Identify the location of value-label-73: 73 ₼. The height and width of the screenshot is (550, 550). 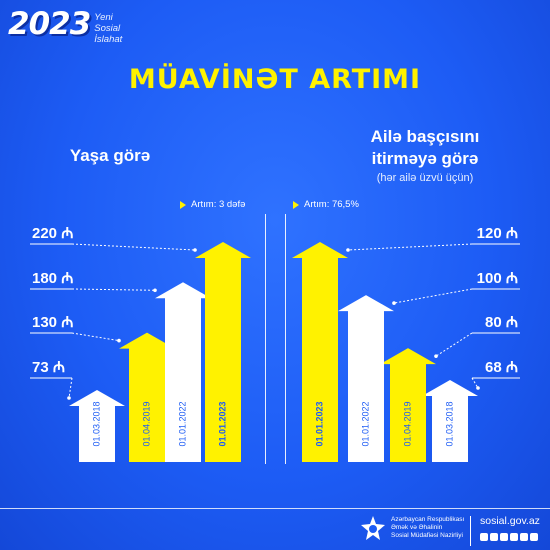
(48, 367).